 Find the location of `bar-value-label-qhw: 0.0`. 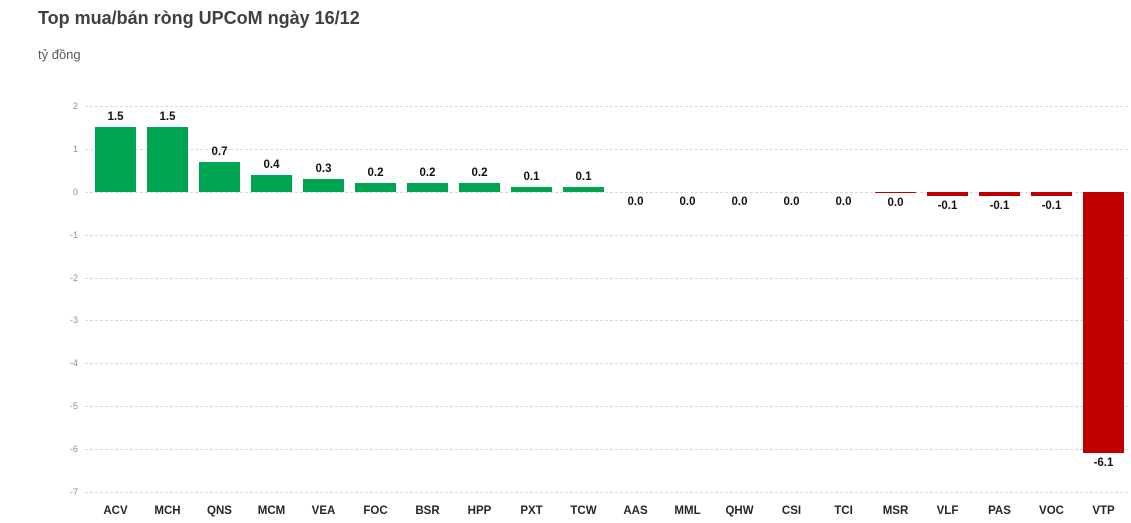

bar-value-label-qhw: 0.0 is located at coordinates (739, 201).